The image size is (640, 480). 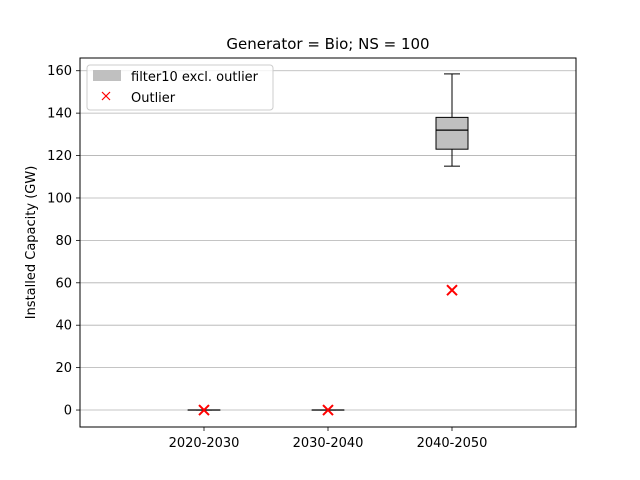 I want to click on y-tick-label: 120, so click(x=59, y=156).